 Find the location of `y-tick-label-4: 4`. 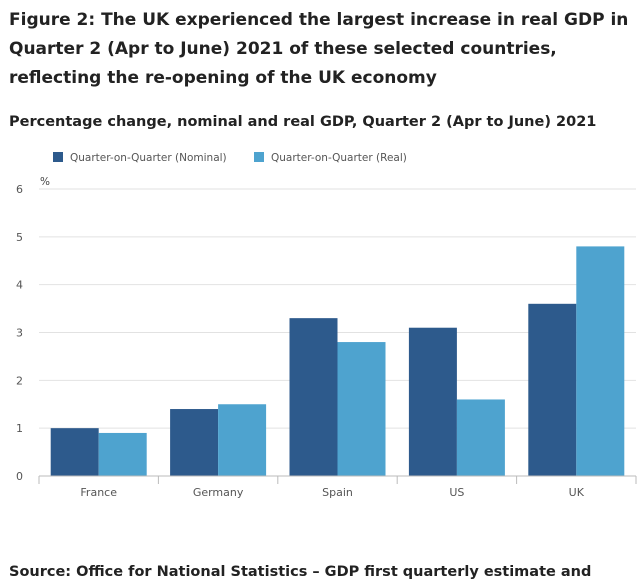

y-tick-label-4: 4 is located at coordinates (19, 285).